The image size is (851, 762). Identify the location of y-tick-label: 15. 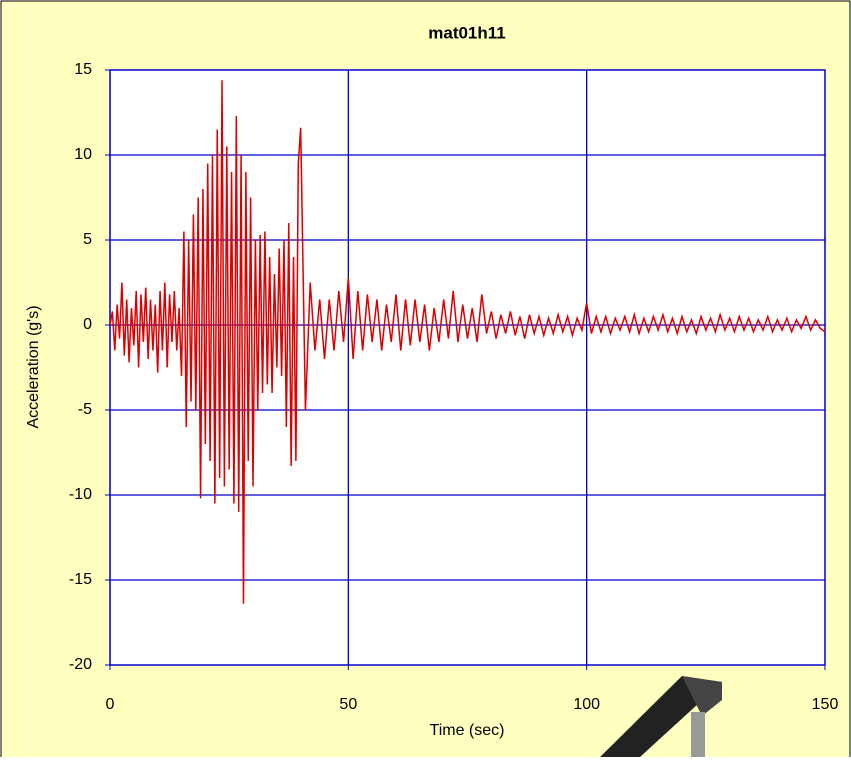
(83, 69).